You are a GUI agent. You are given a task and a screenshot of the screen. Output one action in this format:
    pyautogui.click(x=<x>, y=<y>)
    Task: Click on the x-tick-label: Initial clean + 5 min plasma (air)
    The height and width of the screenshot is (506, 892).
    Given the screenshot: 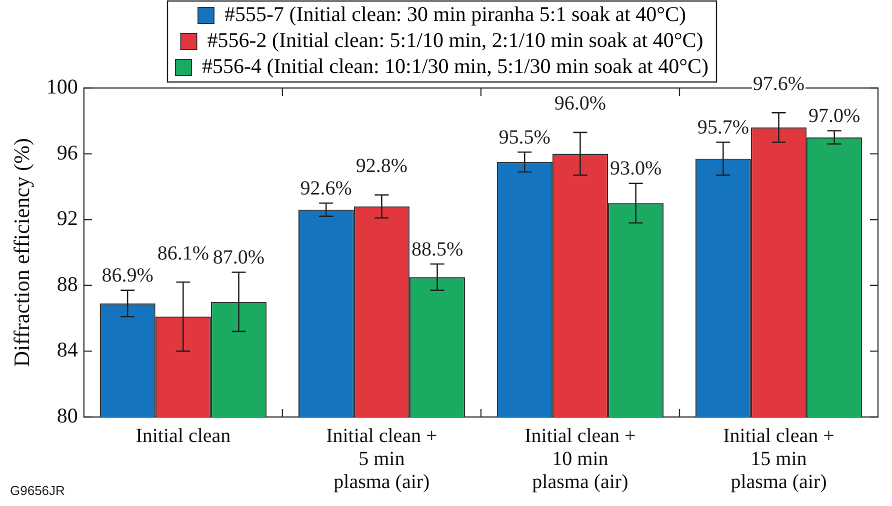 What is the action you would take?
    pyautogui.click(x=382, y=458)
    